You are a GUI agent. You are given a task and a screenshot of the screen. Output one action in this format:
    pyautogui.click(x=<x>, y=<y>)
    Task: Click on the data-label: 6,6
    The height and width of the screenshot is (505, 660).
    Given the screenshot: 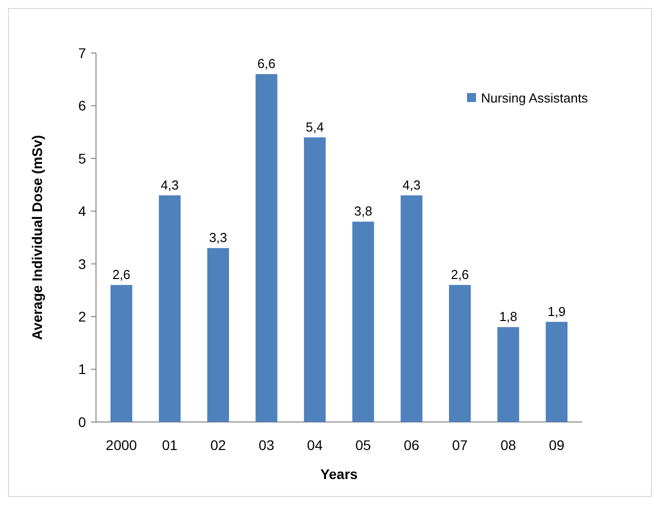 What is the action you would take?
    pyautogui.click(x=266, y=64)
    